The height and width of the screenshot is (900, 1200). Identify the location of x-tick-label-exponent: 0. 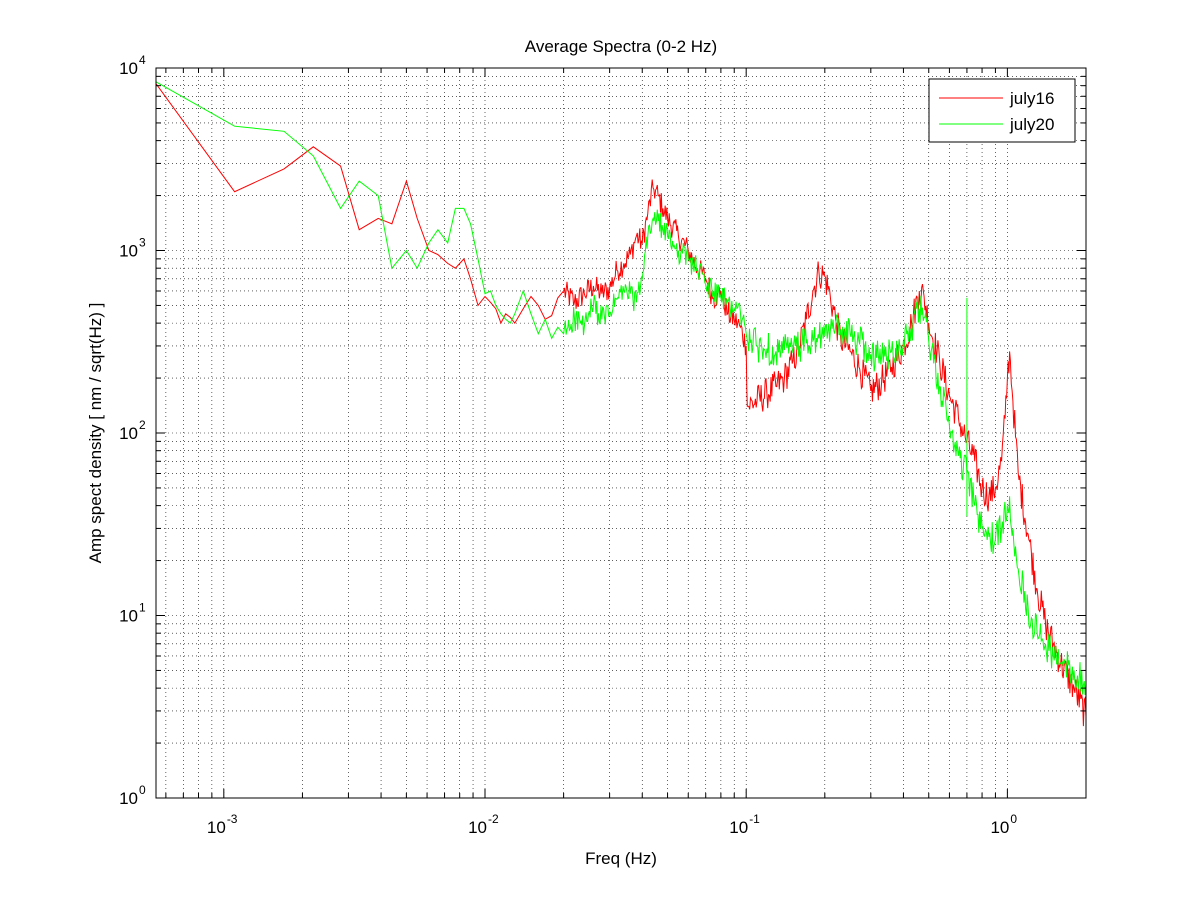
(1013, 819).